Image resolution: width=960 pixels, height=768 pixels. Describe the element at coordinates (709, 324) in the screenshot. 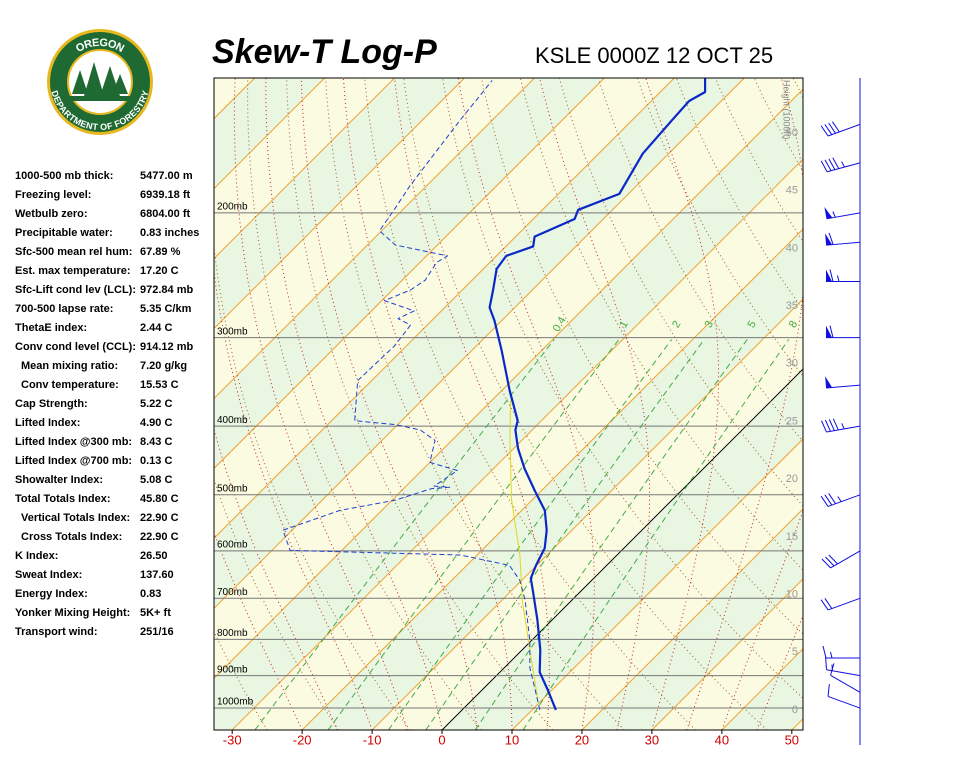

I see `mixing-ratio-label: 3` at that location.